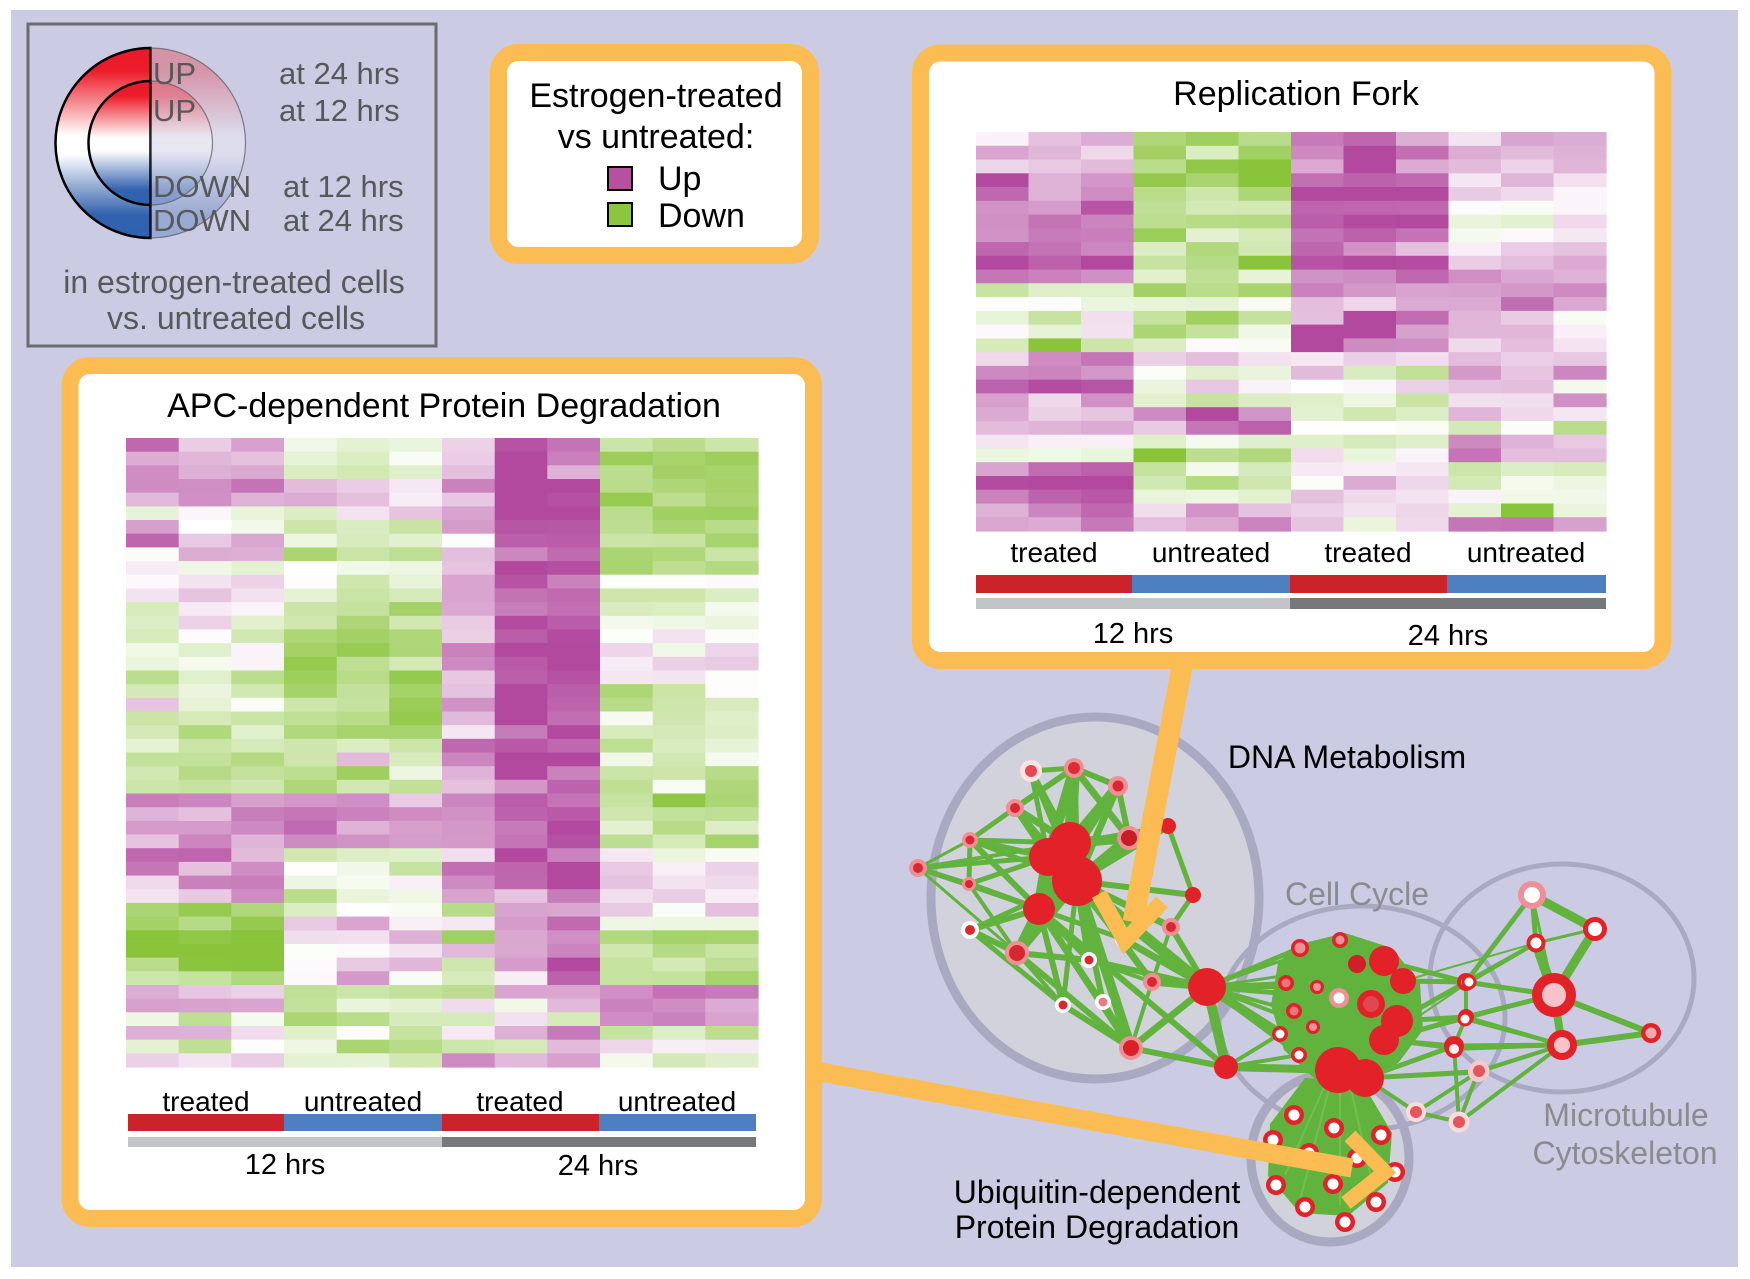 This screenshot has height=1279, width=1750. I want to click on svg-text: Ubiquitin-dependent, so click(1097, 1192).